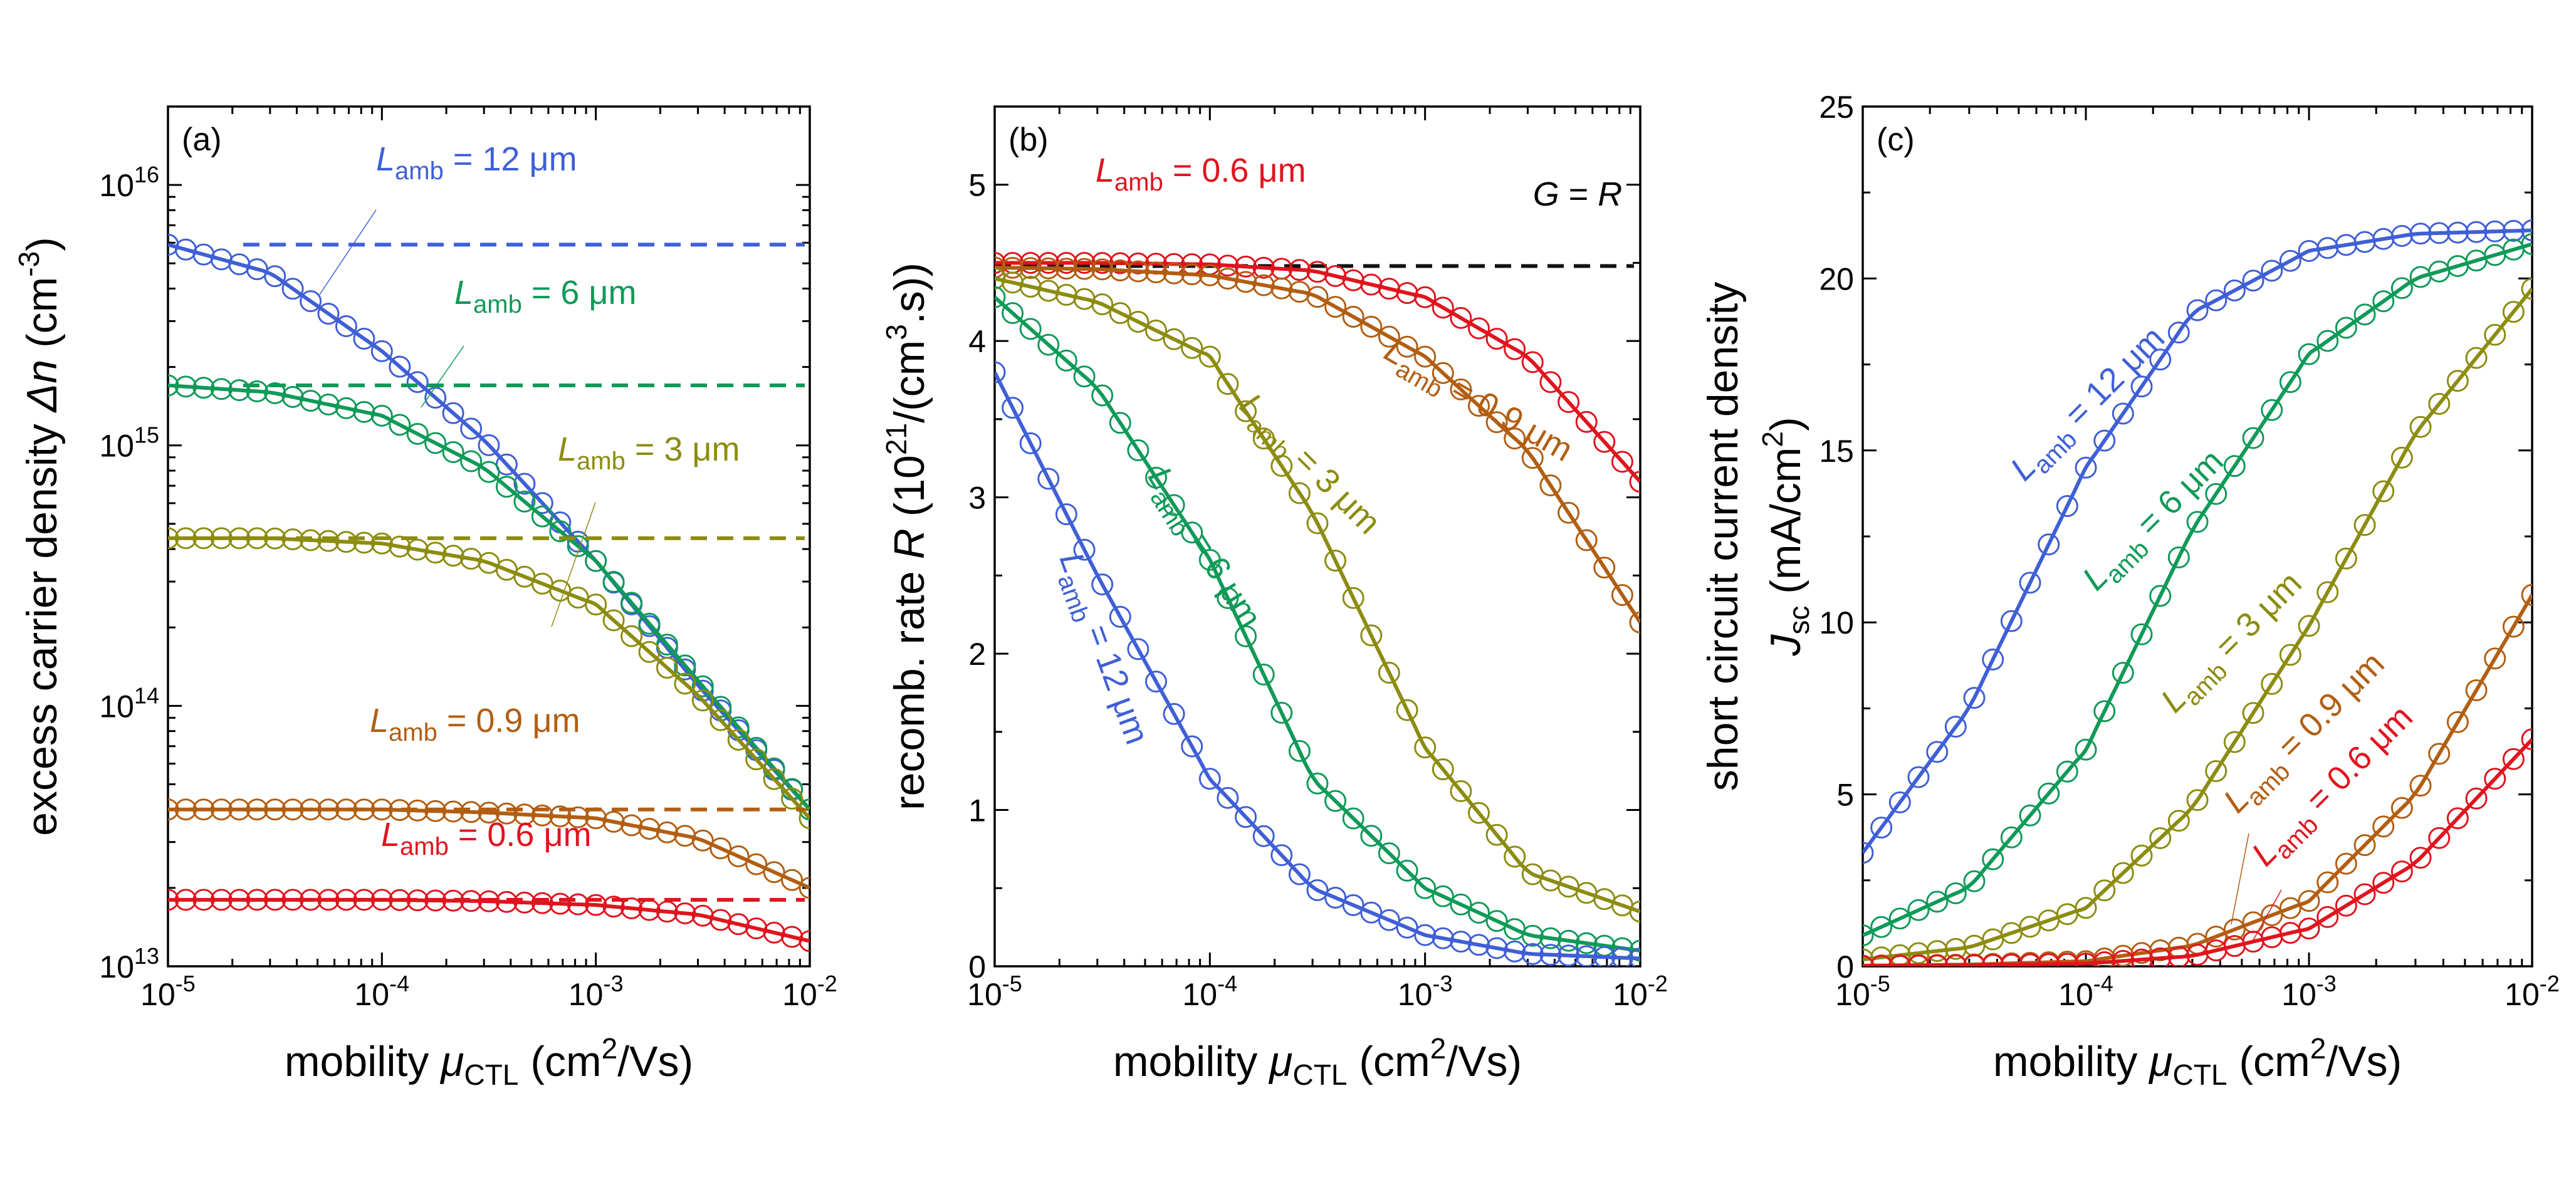 The image size is (2576, 1180). What do you see at coordinates (1723, 537) in the screenshot?
I see `y-axis-title-line1: short circuit current density` at bounding box center [1723, 537].